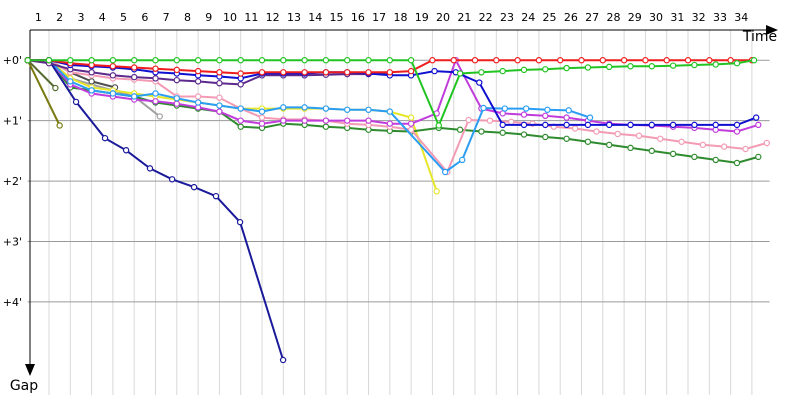 The image size is (800, 400). I want to click on x-tick-label: 11, so click(251, 17).